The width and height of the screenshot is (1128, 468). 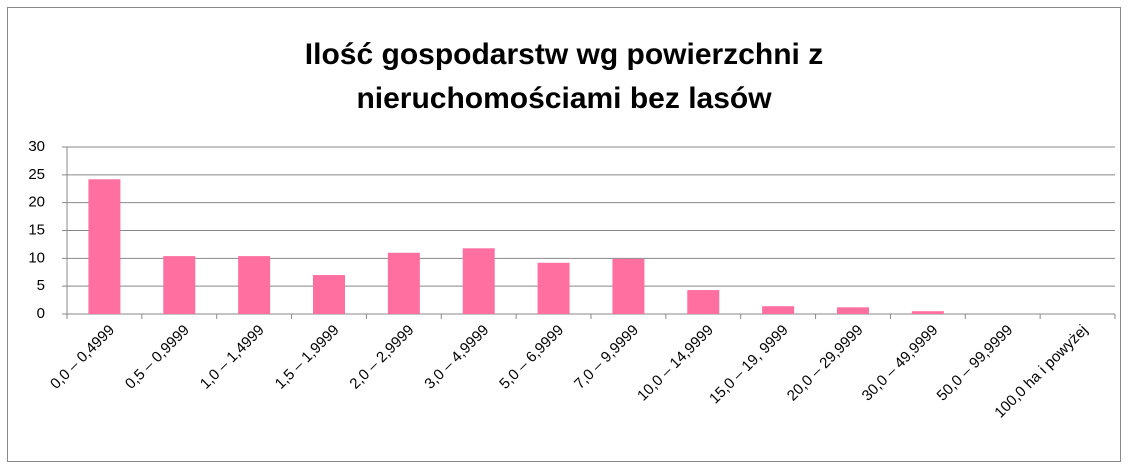 What do you see at coordinates (531, 357) in the screenshot?
I see `x-tick-label: 5,0 – 6,9999` at bounding box center [531, 357].